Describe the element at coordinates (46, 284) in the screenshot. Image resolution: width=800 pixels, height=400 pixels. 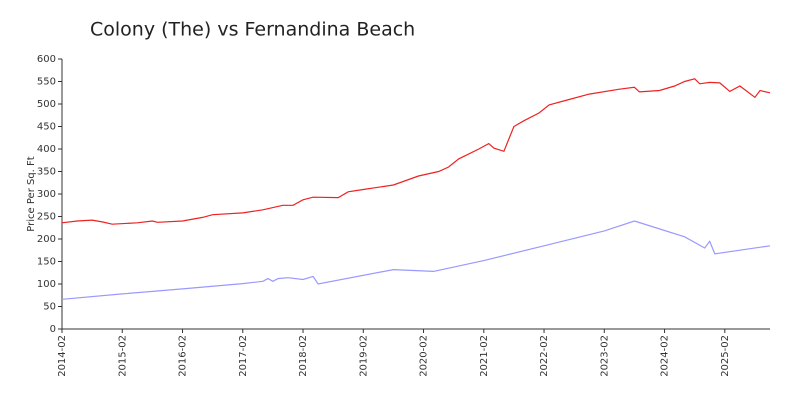
I see `y-tick-label: 100` at that location.